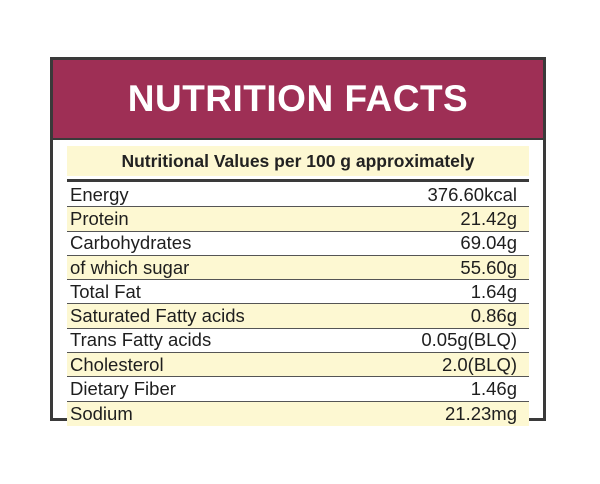  Describe the element at coordinates (479, 364) in the screenshot. I see `nutrient-value: 2.0(BLQ)` at that location.